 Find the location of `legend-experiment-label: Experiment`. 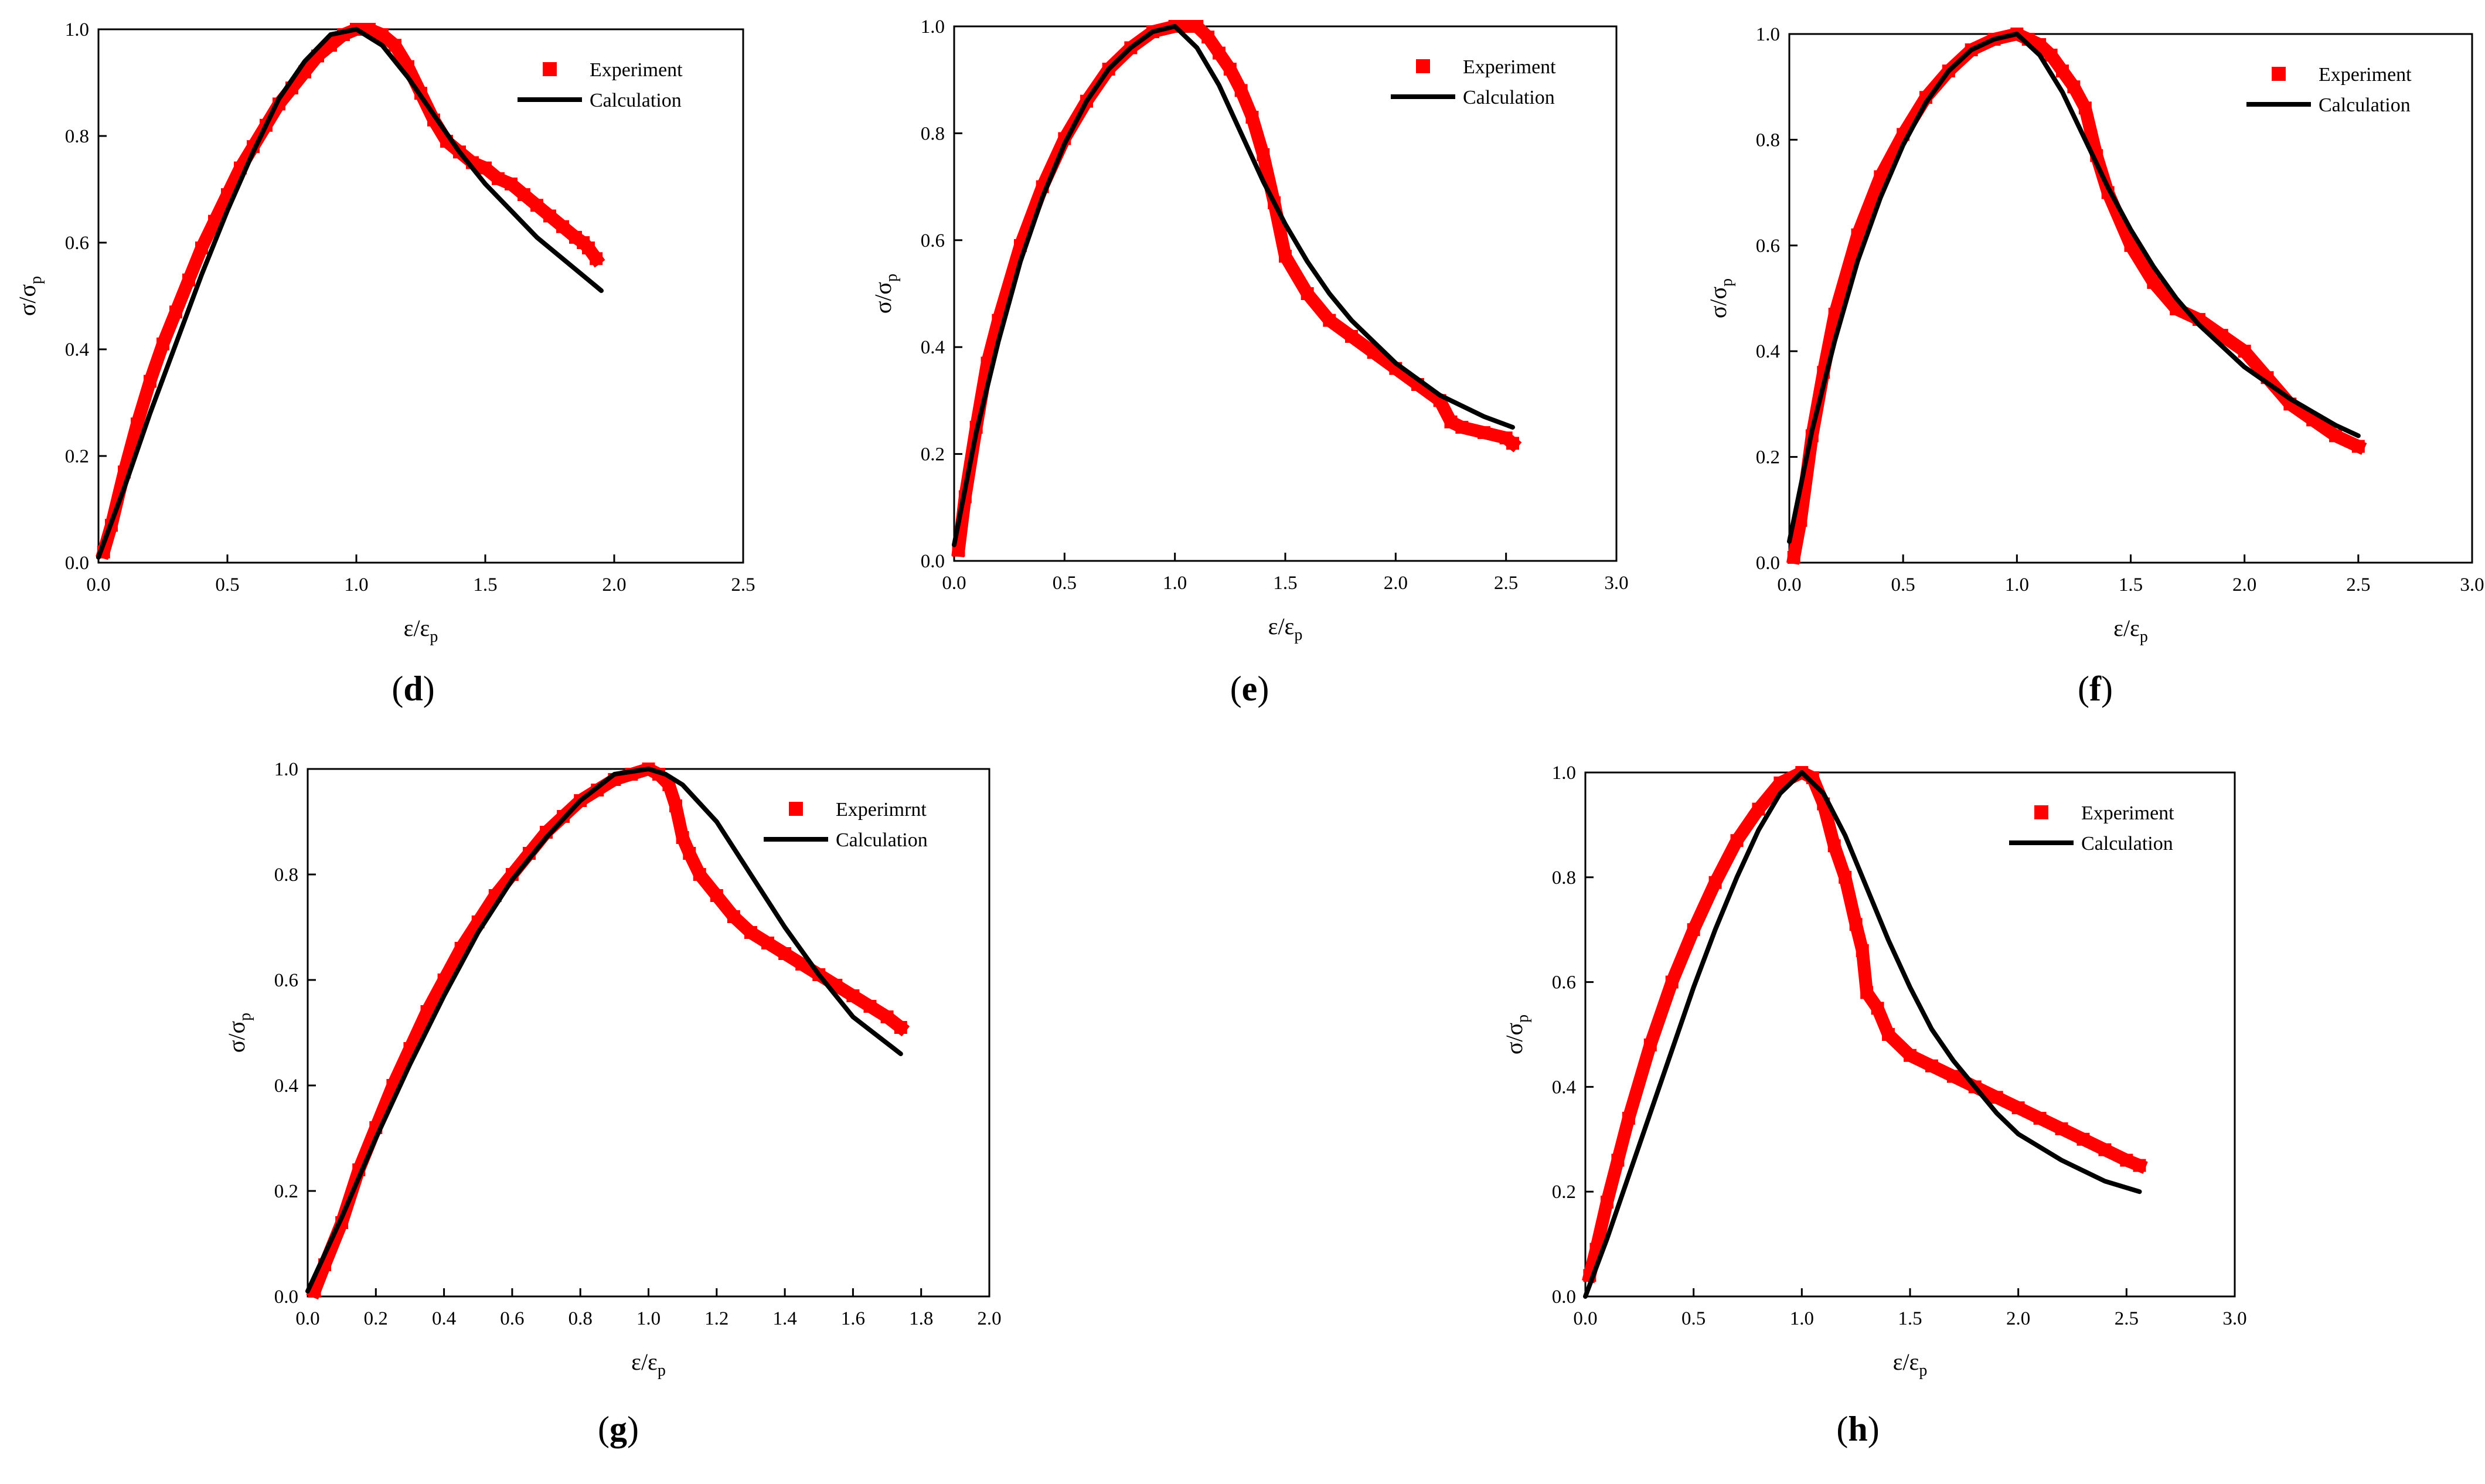

legend-experiment-label: Experiment is located at coordinates (2365, 75).